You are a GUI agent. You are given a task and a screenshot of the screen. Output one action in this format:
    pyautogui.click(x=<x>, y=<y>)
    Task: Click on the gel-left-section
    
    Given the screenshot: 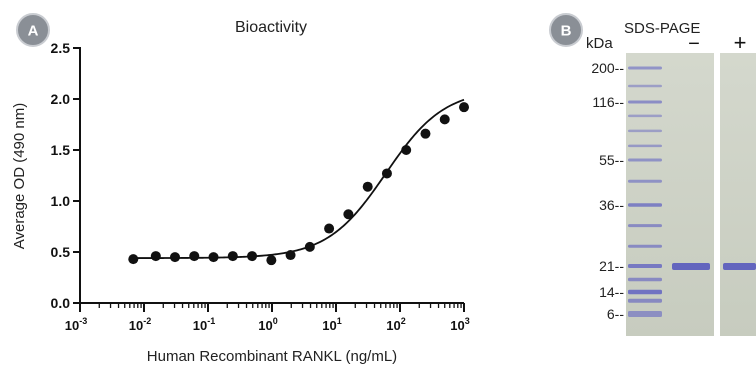 What is the action you would take?
    pyautogui.click(x=670, y=194)
    